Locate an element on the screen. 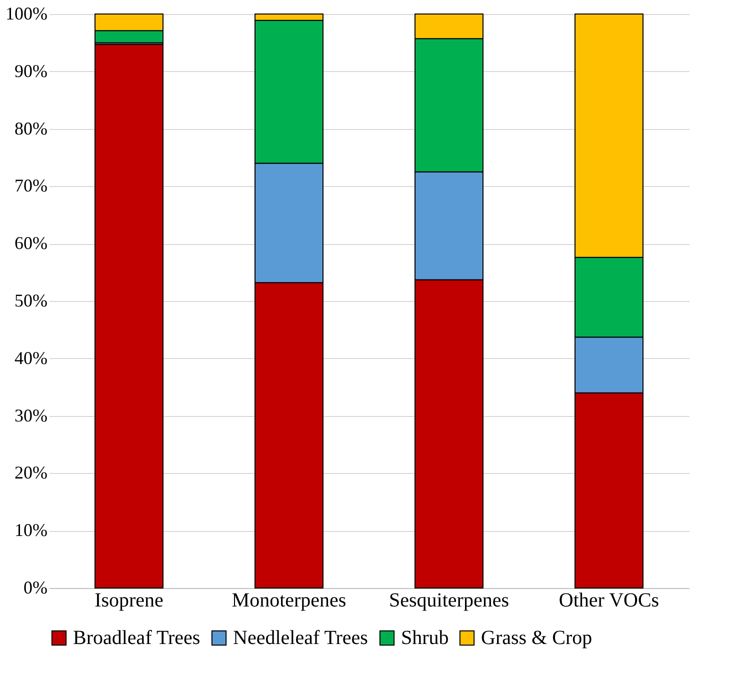  legend-label: Broadleaf Trees is located at coordinates (136, 638).